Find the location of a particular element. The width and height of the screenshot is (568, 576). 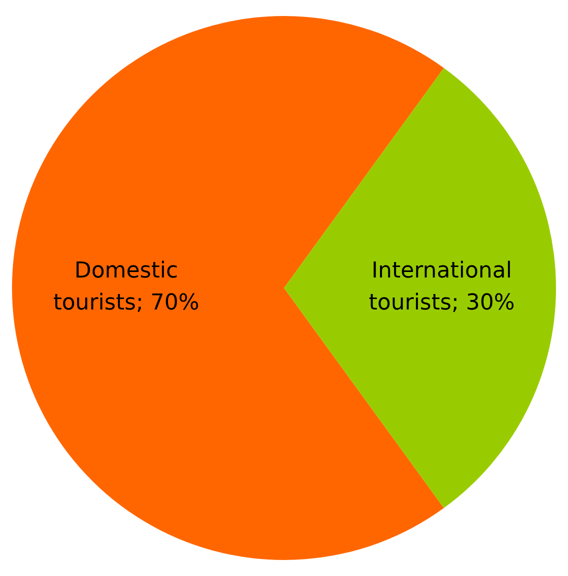

slice-label: International tourists; 30% is located at coordinates (441, 287).